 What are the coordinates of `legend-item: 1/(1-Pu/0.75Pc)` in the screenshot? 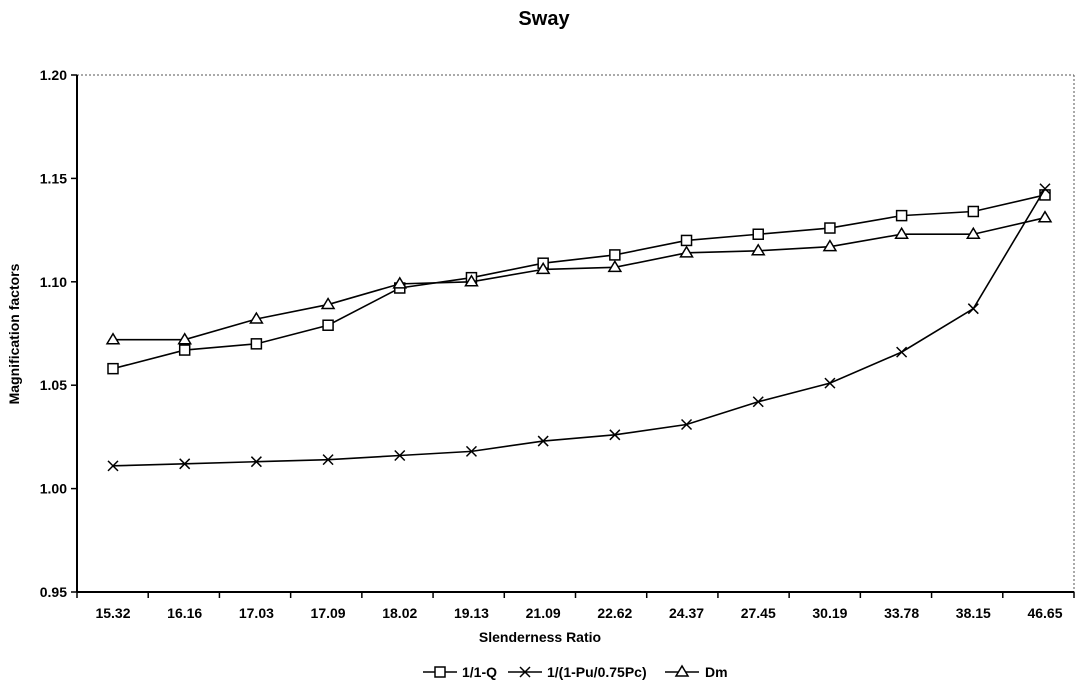 It's located at (577, 672).